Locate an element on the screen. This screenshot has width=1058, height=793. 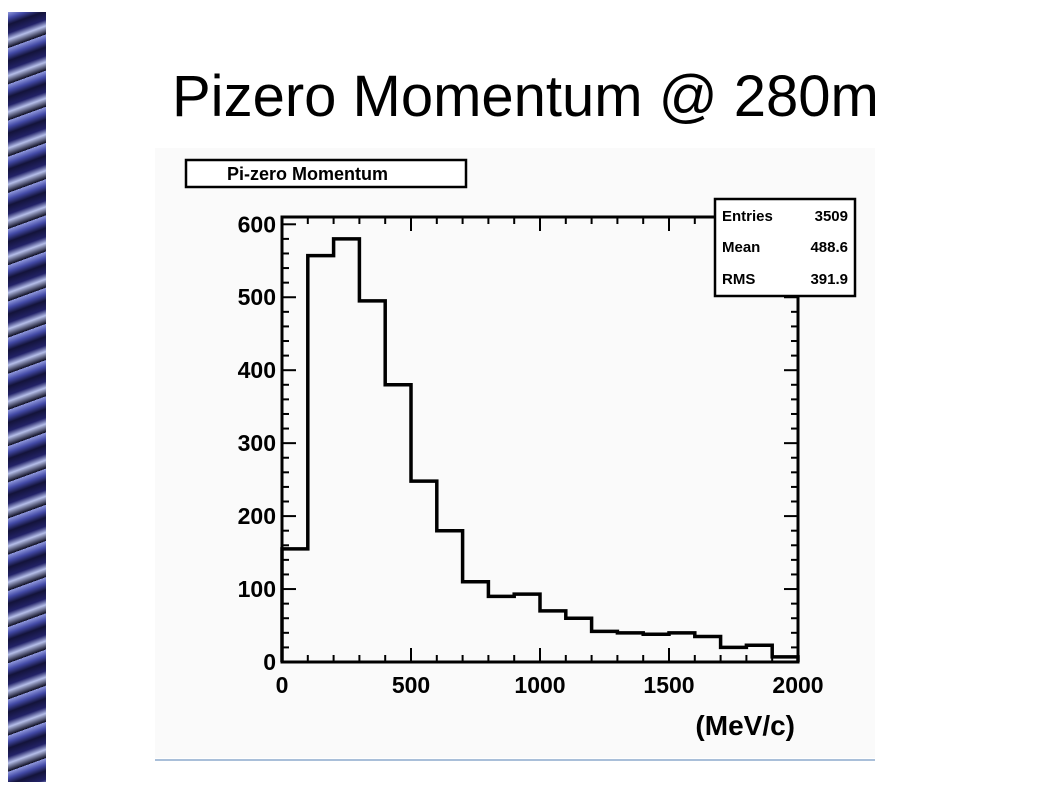
y-tick-label: 400 is located at coordinates (257, 370).